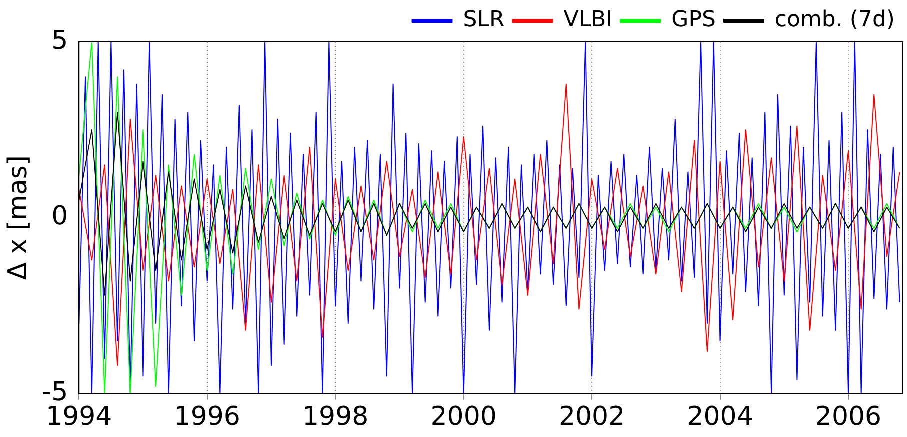 The image size is (907, 437). What do you see at coordinates (592, 417) in the screenshot?
I see `x-tick-label: 2002` at bounding box center [592, 417].